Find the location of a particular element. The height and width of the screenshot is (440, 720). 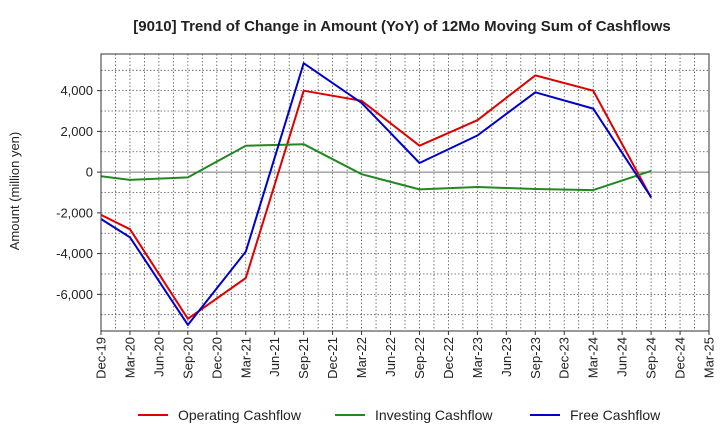

x-tick-label: Mar-23 is located at coordinates (477, 357).